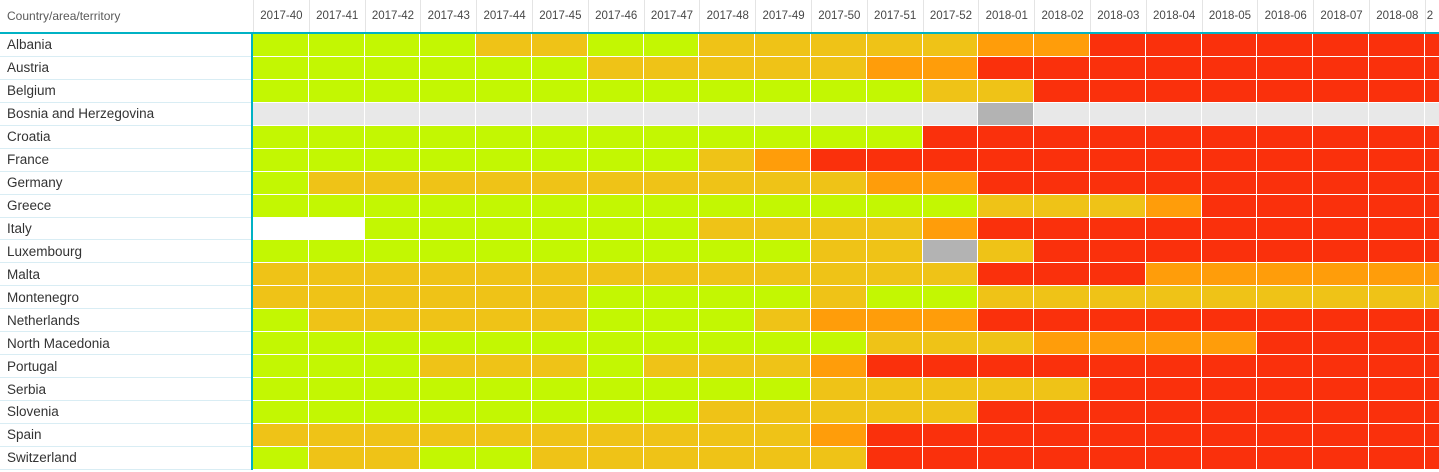 The image size is (1439, 472). I want to click on column-header-2017-42: 2017-42, so click(392, 16).